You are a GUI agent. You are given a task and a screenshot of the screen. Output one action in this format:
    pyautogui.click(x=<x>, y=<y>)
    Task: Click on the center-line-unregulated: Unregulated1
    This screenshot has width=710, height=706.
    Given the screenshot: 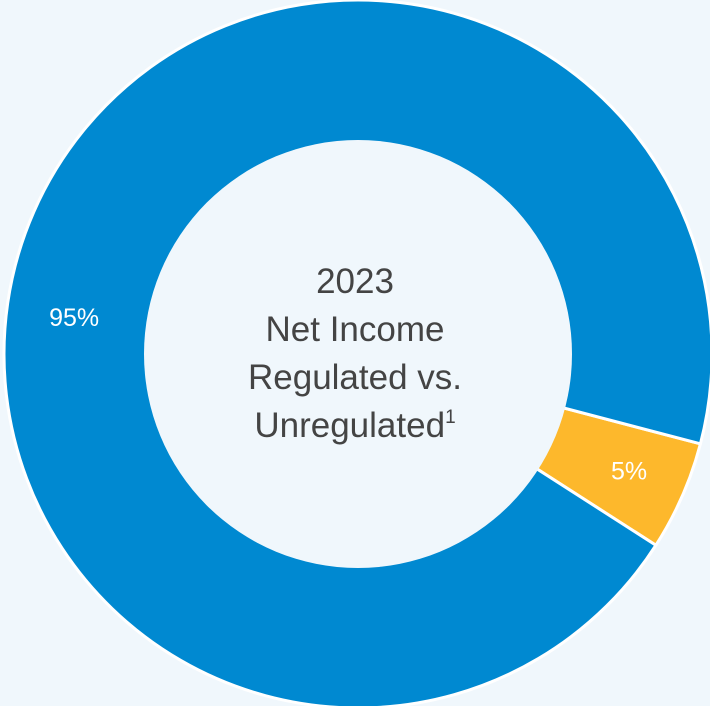 What is the action you would take?
    pyautogui.click(x=355, y=426)
    